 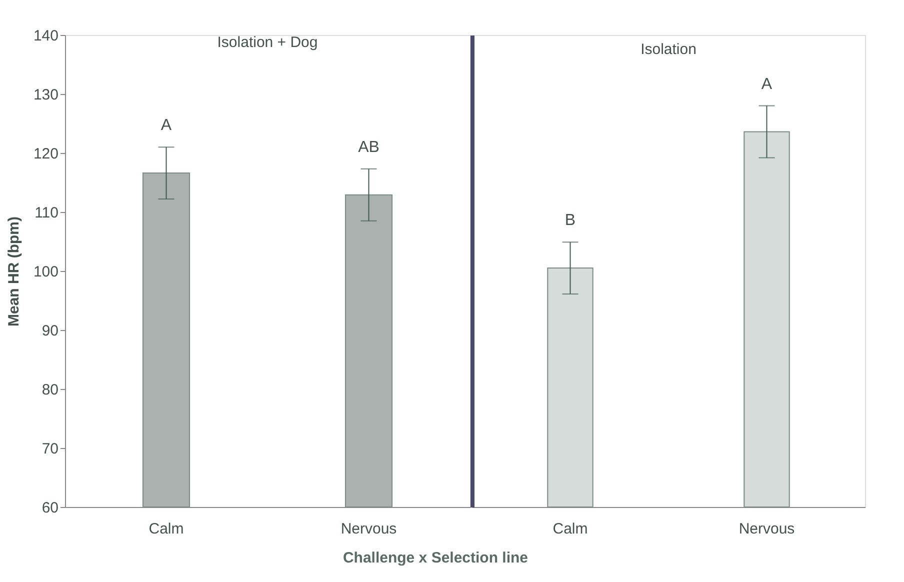 What do you see at coordinates (45, 95) in the screenshot?
I see `y-tick-label: 130` at bounding box center [45, 95].